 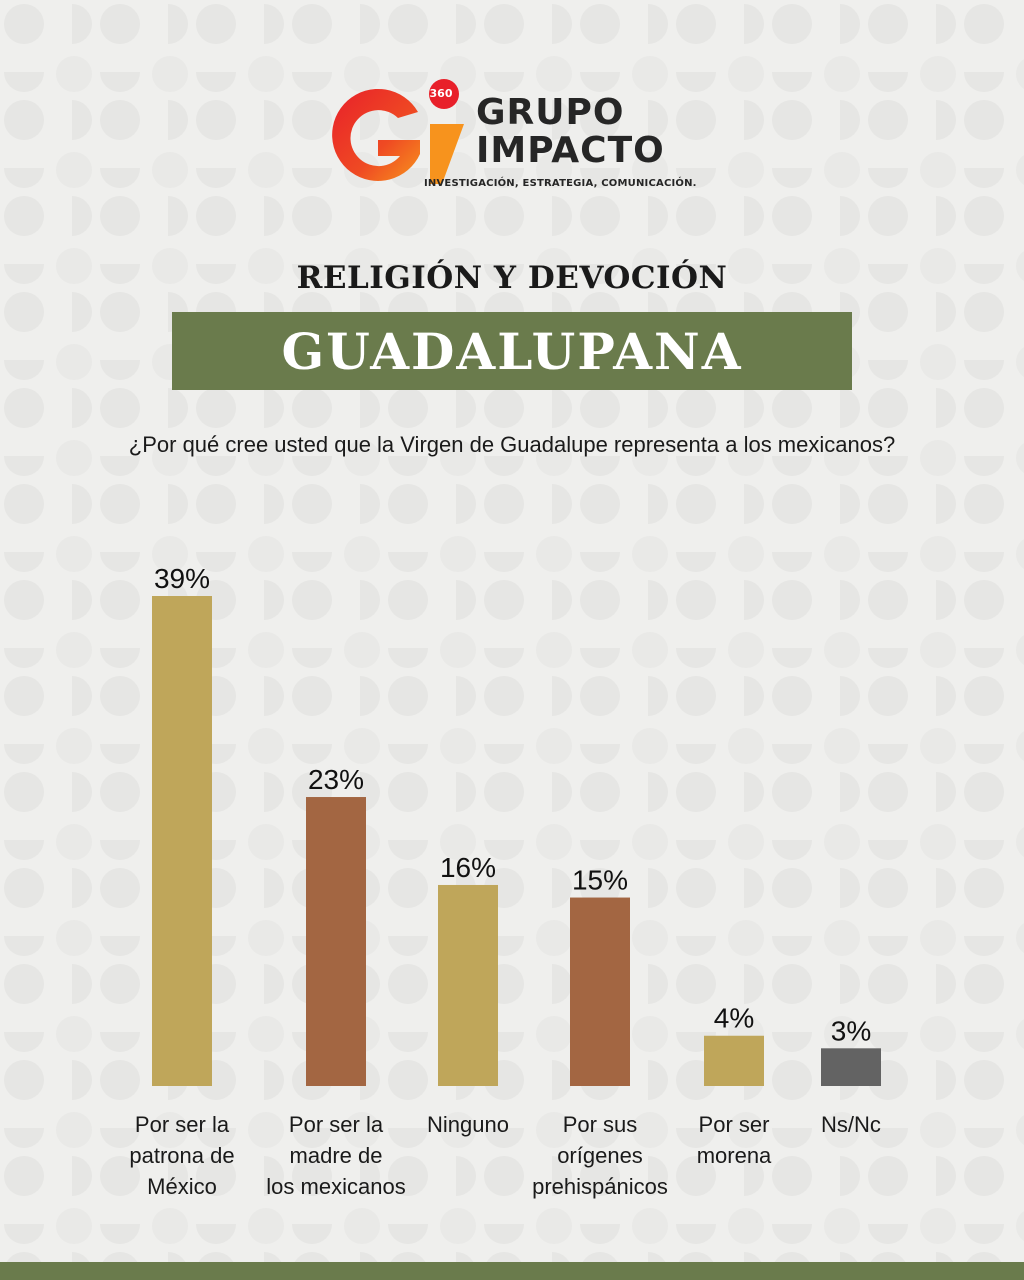 What do you see at coordinates (851, 1030) in the screenshot?
I see `data-label-6: 3%` at bounding box center [851, 1030].